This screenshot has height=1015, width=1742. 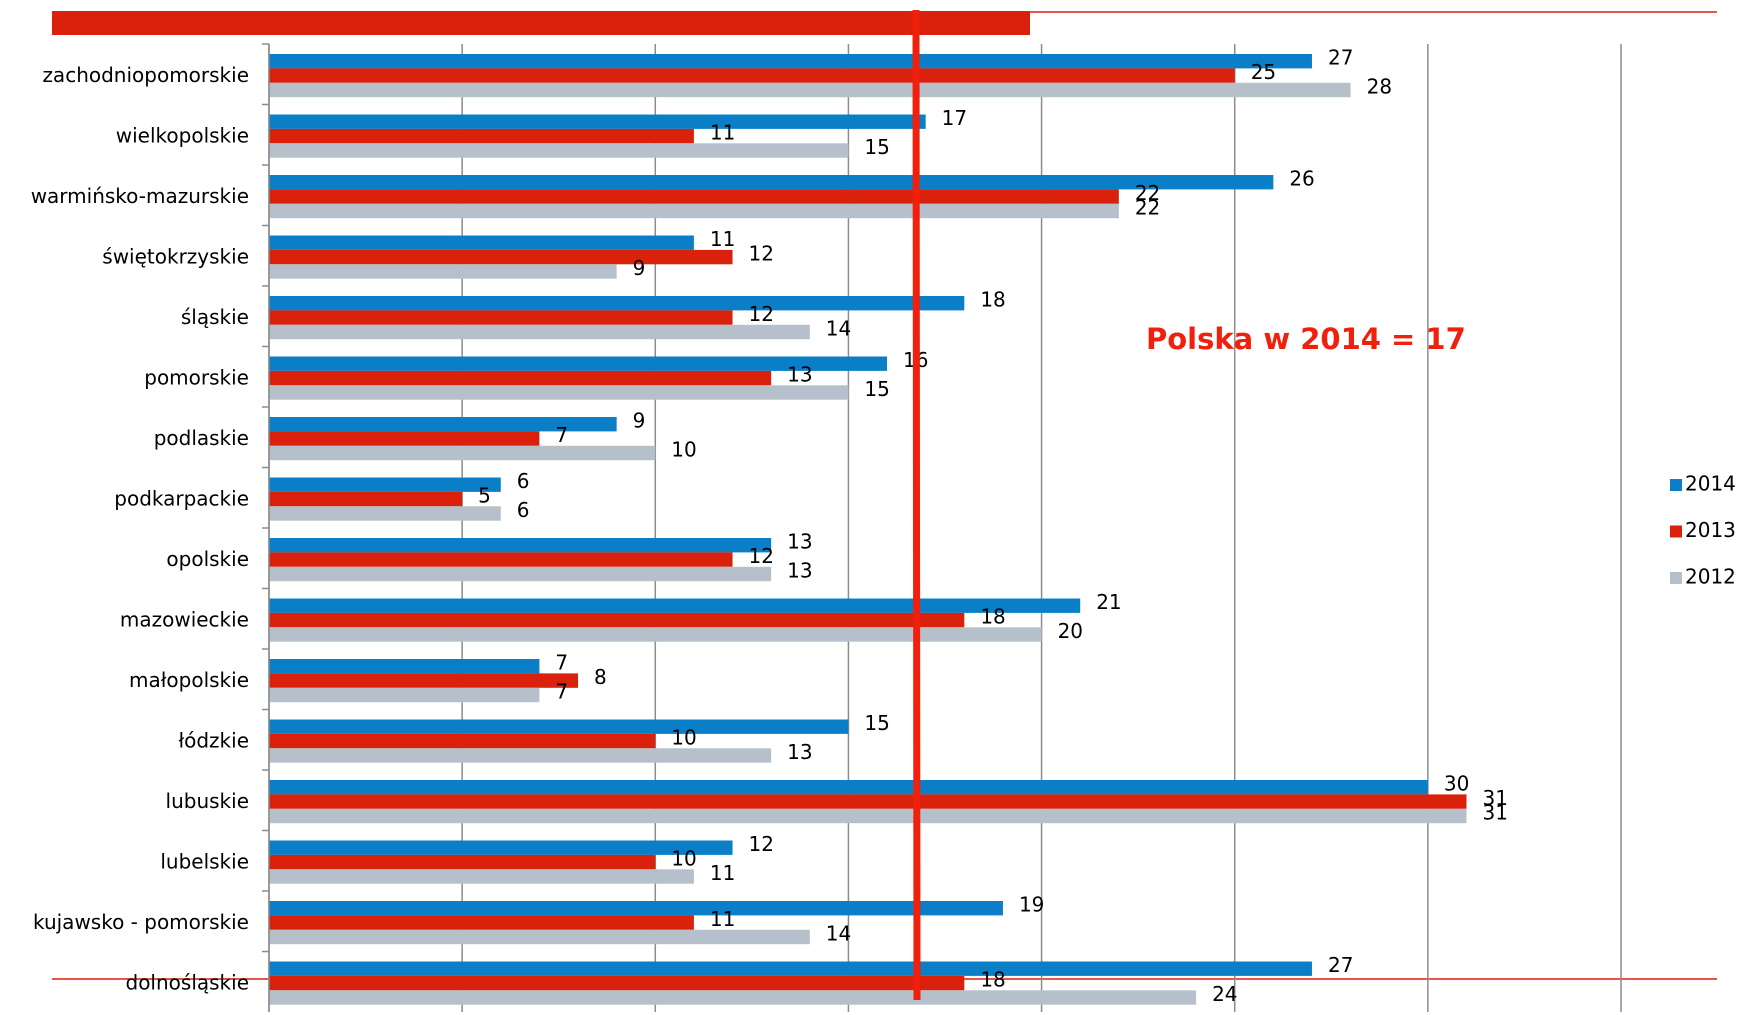 What do you see at coordinates (140, 196) in the screenshot?
I see `y-tick-label: warmińsko-mazurskie` at bounding box center [140, 196].